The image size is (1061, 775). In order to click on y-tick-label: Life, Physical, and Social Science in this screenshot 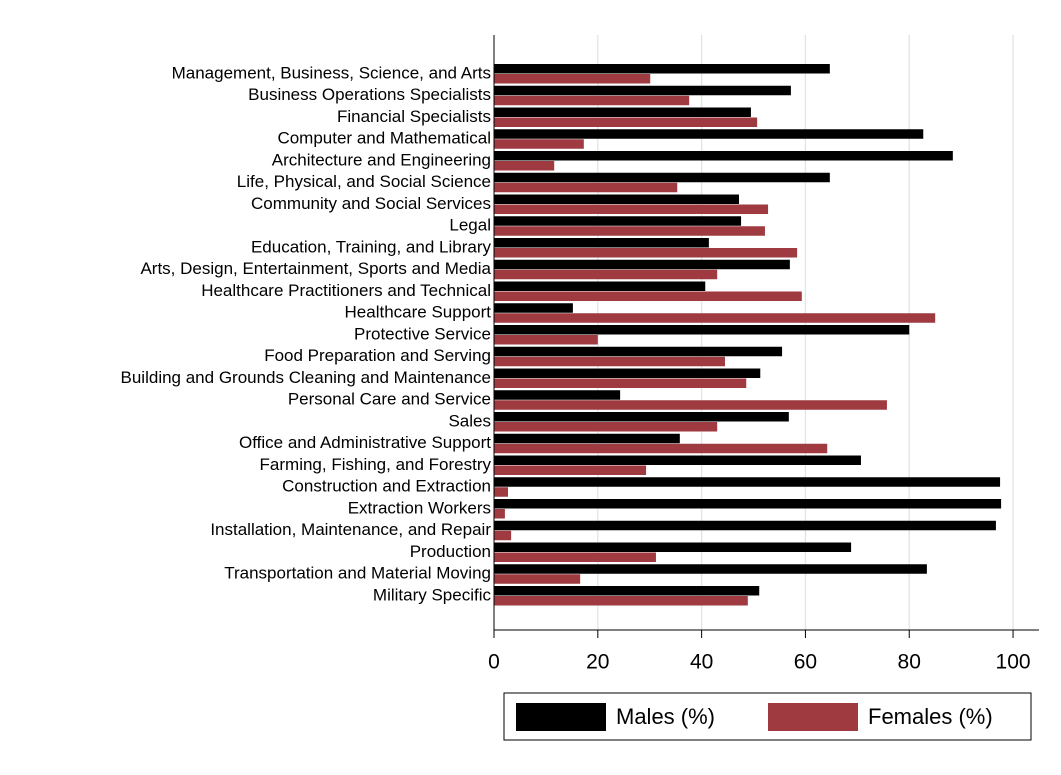, I will do `click(364, 181)`.